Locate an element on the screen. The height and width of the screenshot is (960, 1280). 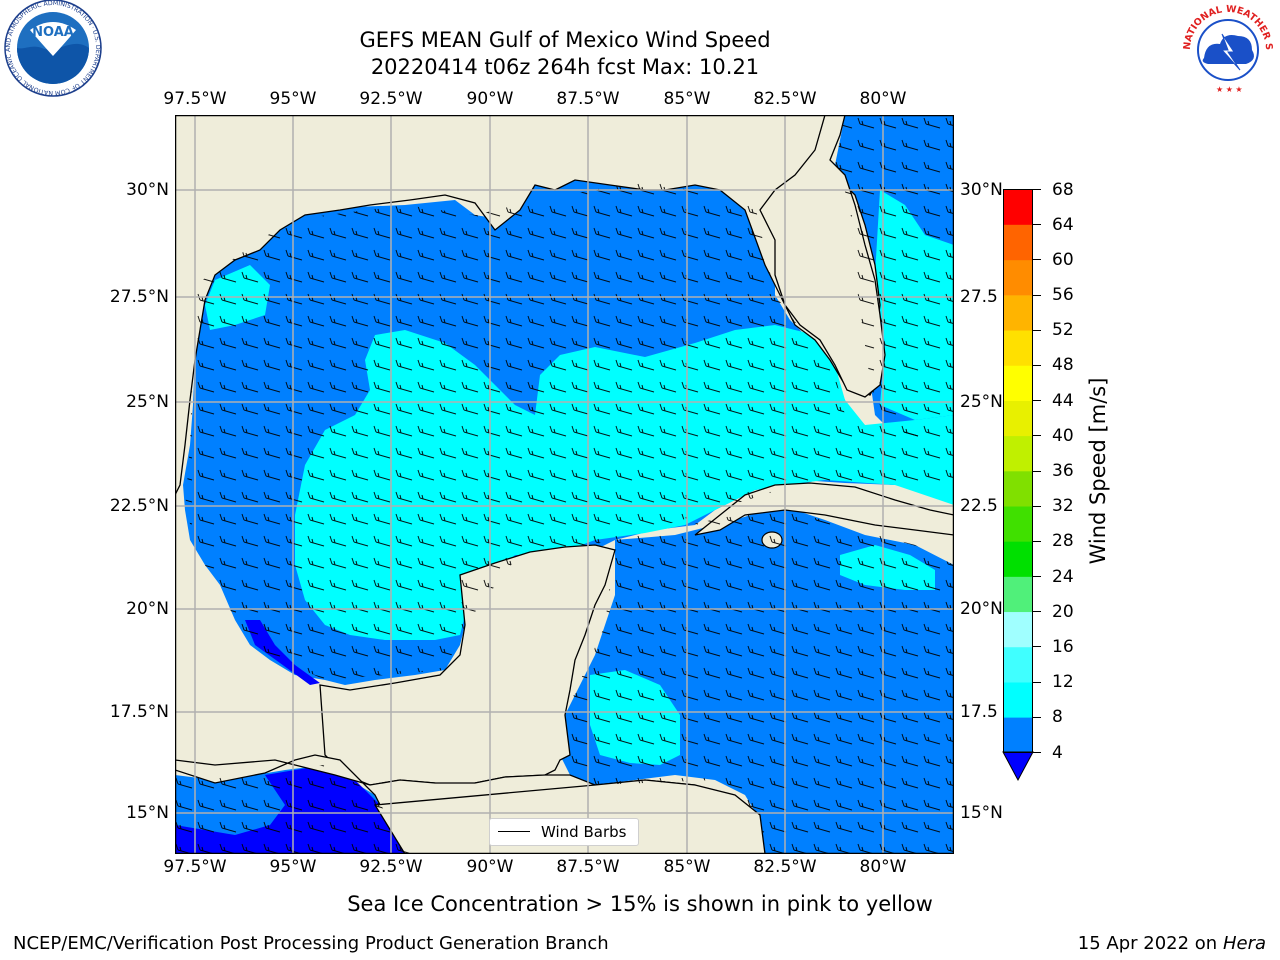
lat-label-right: 25°N is located at coordinates (981, 402).